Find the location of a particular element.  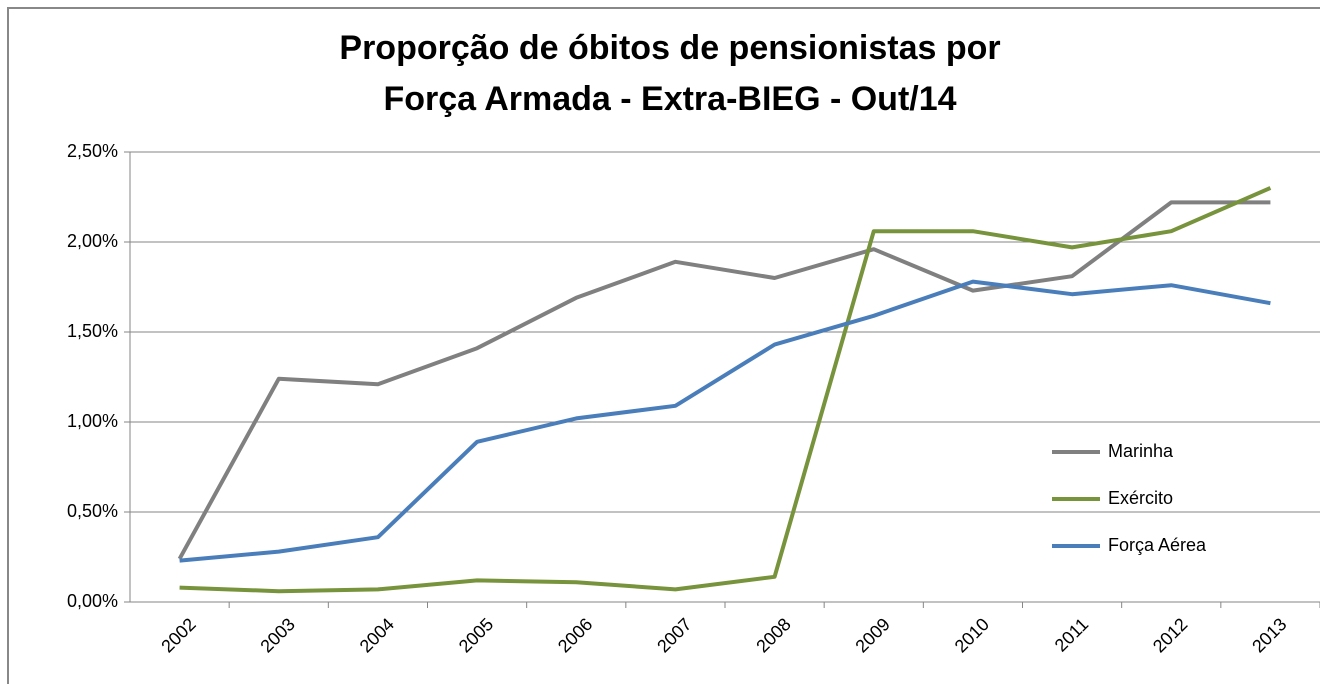

y-tick-label: 0,00% is located at coordinates (92, 601).